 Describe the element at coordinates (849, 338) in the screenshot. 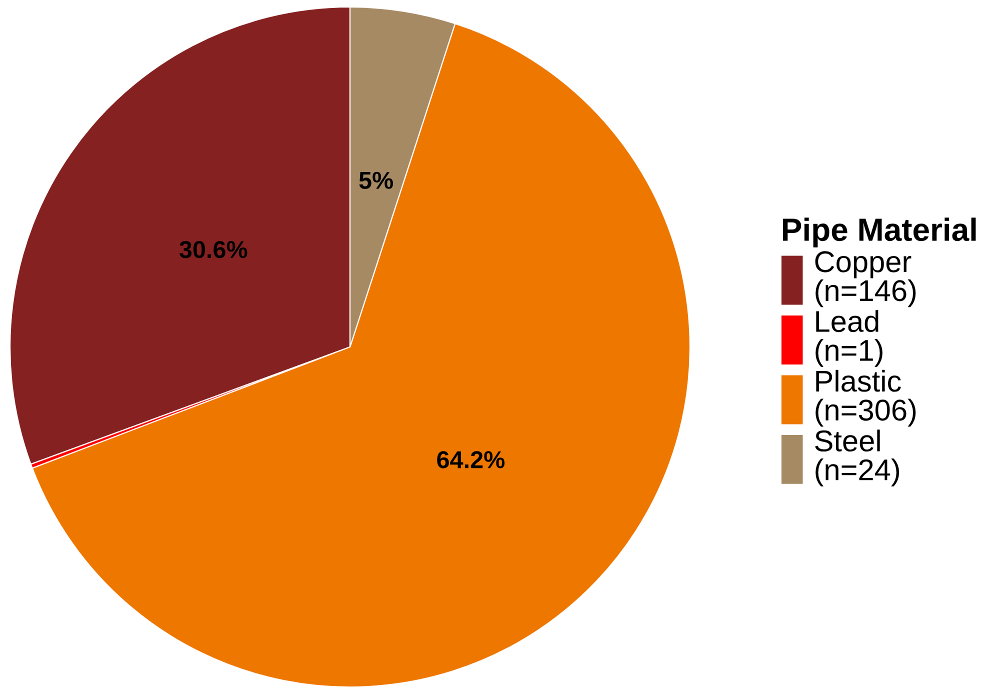

I see `legend-label: Lead (n=1)` at that location.